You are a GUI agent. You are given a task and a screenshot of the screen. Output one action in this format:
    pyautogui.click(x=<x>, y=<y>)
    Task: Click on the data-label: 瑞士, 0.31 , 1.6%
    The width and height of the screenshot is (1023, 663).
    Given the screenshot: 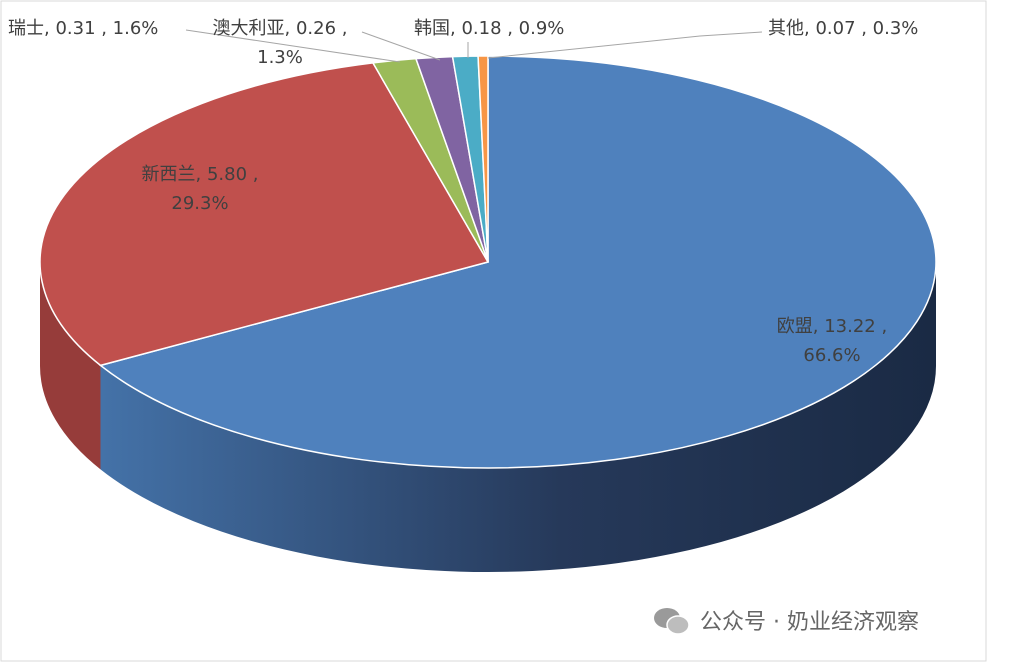 What is the action you would take?
    pyautogui.click(x=83, y=28)
    